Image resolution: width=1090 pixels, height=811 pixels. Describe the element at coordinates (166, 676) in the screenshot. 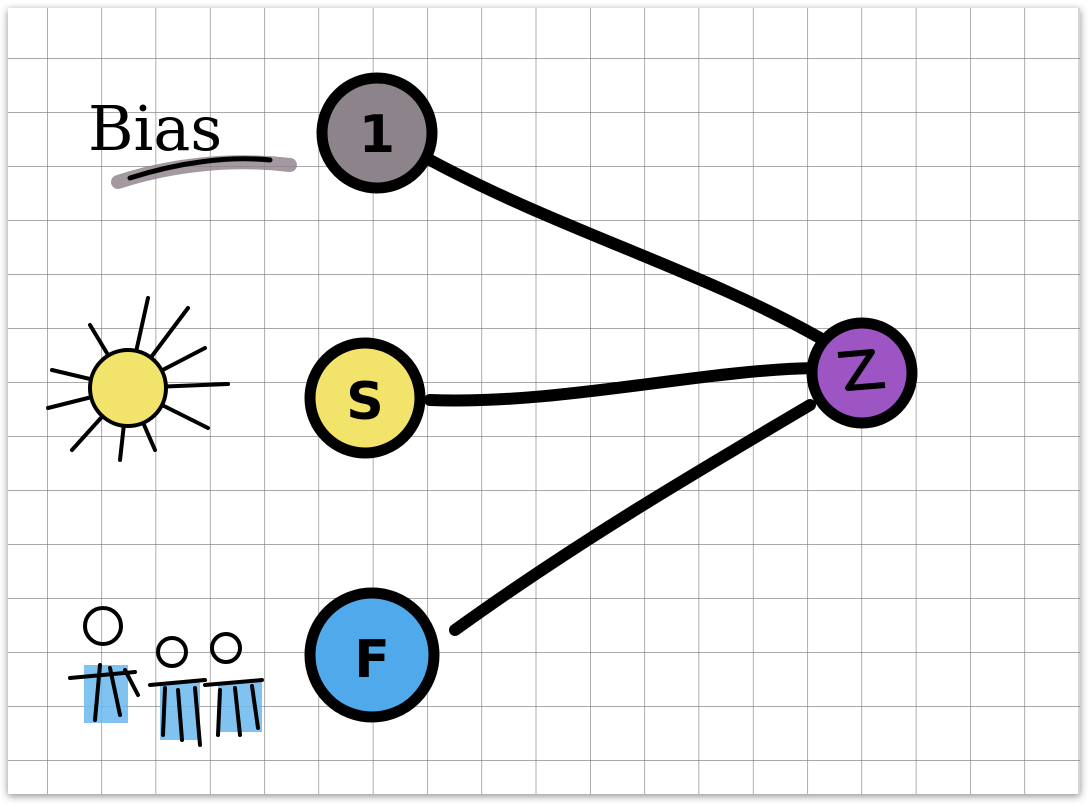

I see `people-icon` at that location.